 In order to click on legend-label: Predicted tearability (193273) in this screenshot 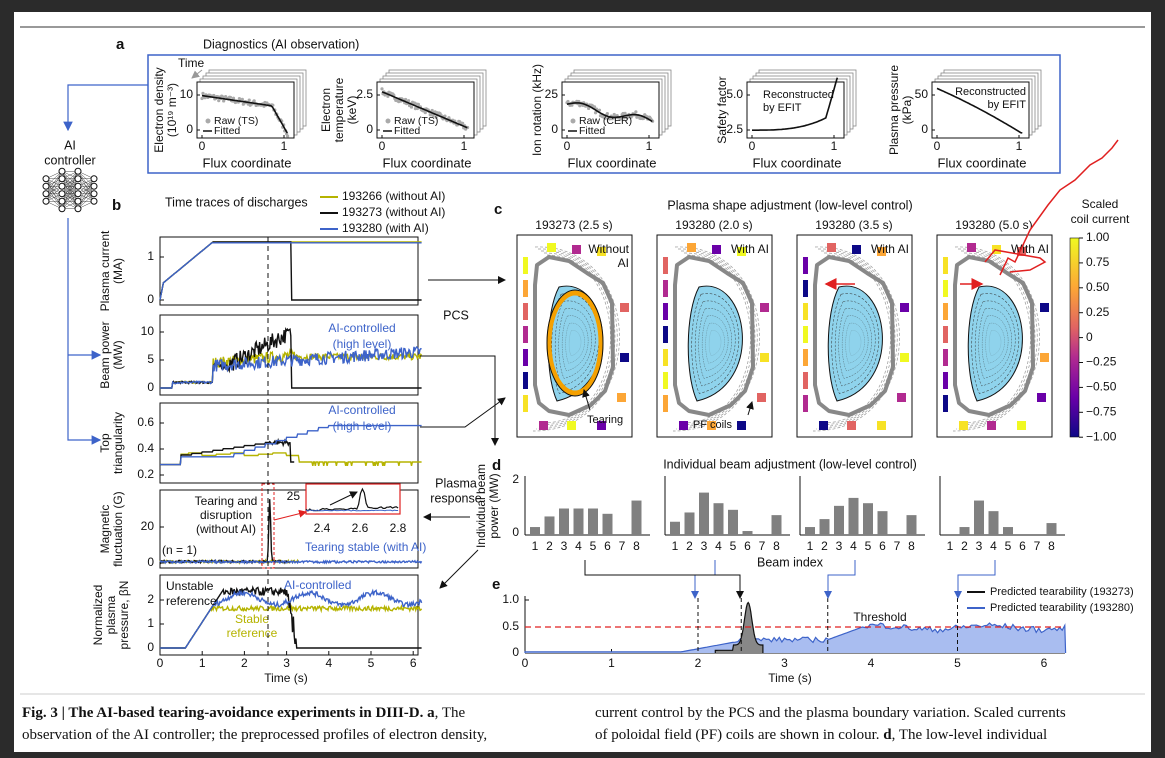, I will do `click(1062, 592)`.